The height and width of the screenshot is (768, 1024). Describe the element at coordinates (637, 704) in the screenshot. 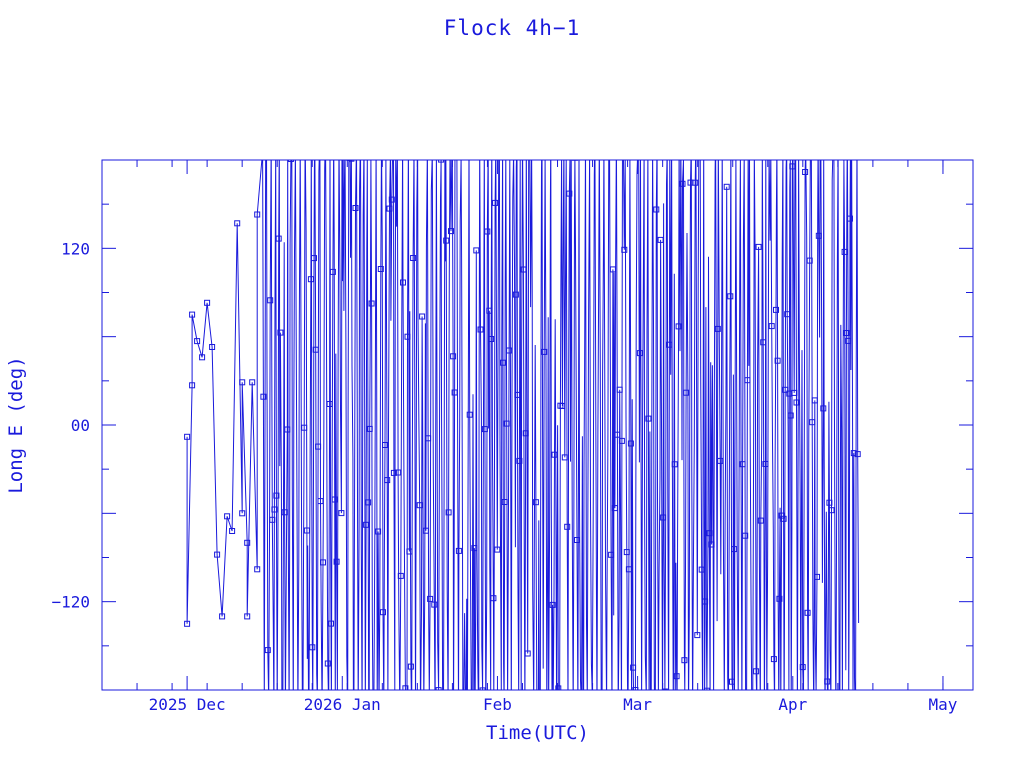

I see `x-tick-label: Mar` at that location.